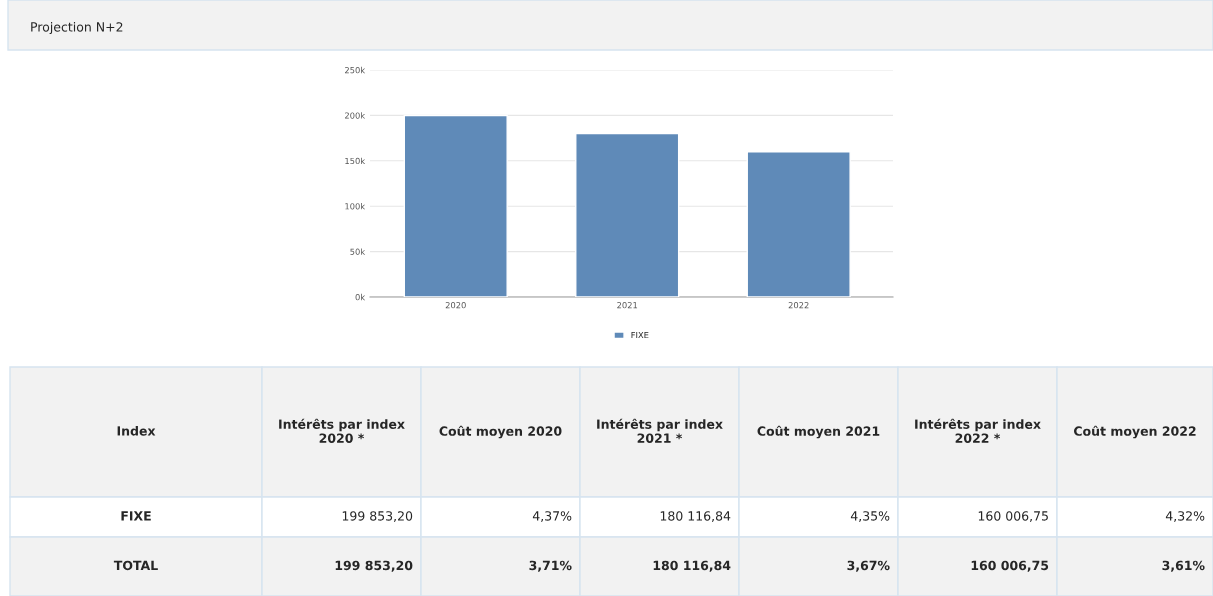  What do you see at coordinates (868, 566) in the screenshot?
I see `text: 3,67%` at bounding box center [868, 566].